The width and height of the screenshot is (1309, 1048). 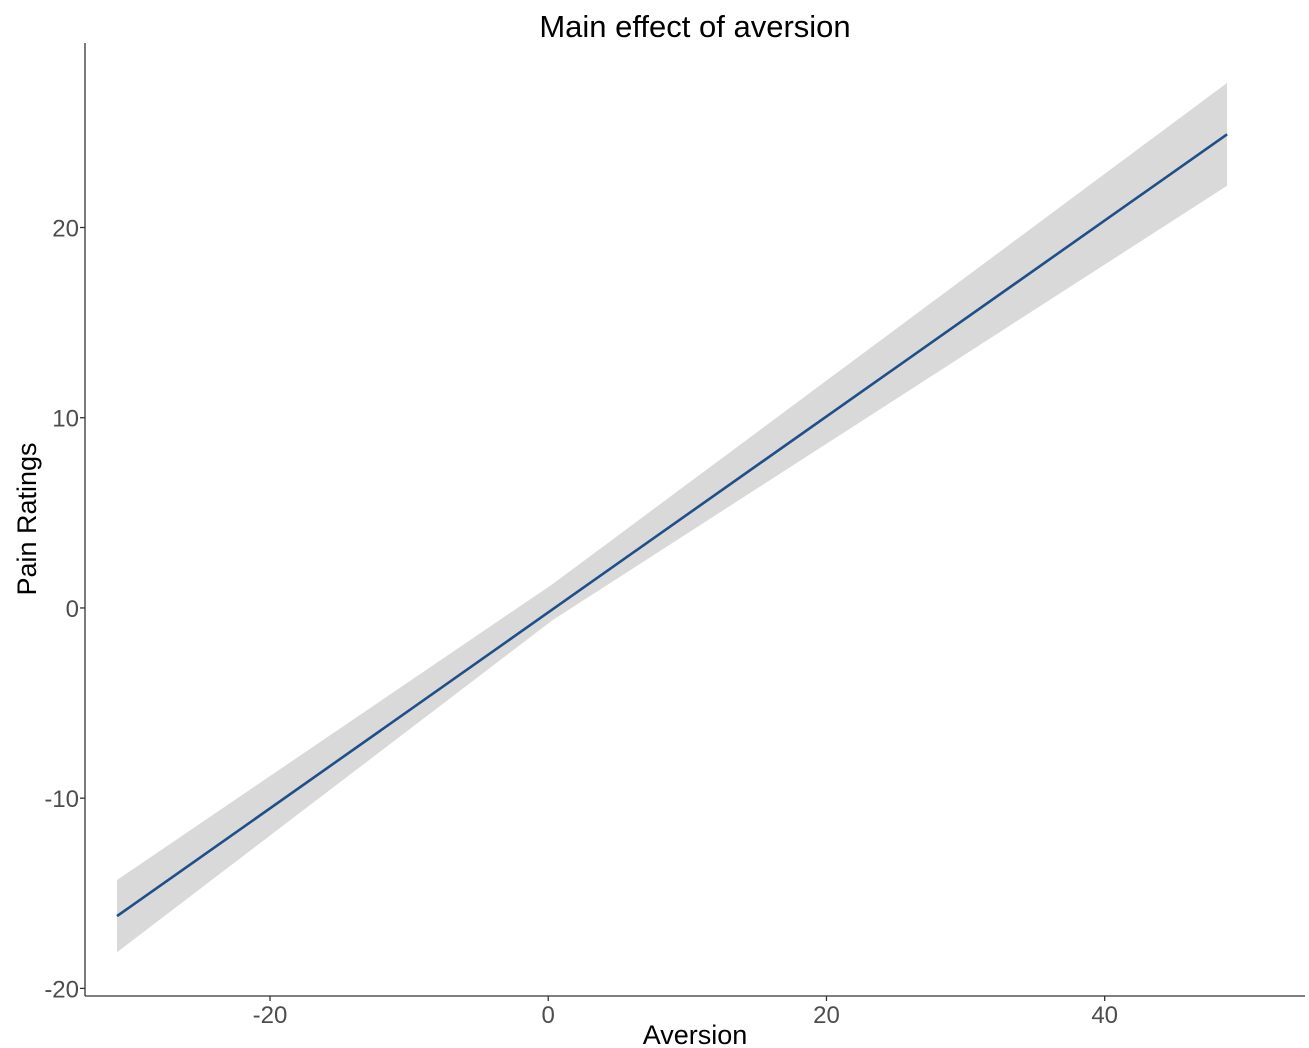 I want to click on x-tick-label: 0, so click(x=548, y=1015).